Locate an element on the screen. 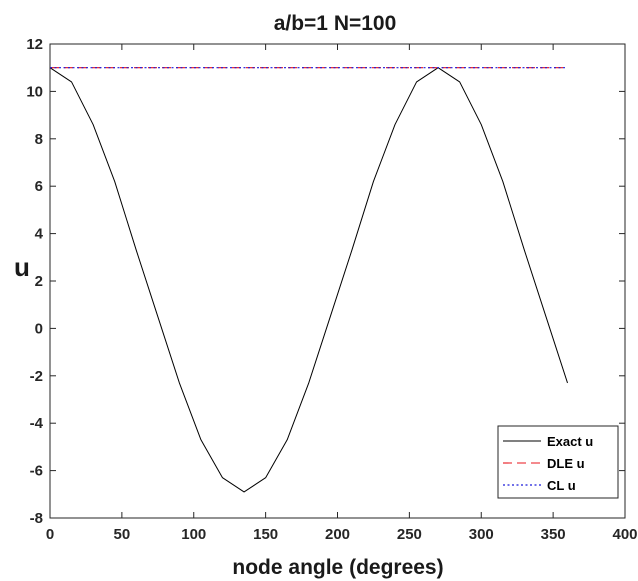 Image resolution: width=638 pixels, height=581 pixels. x-tick-label: 300 is located at coordinates (481, 534).